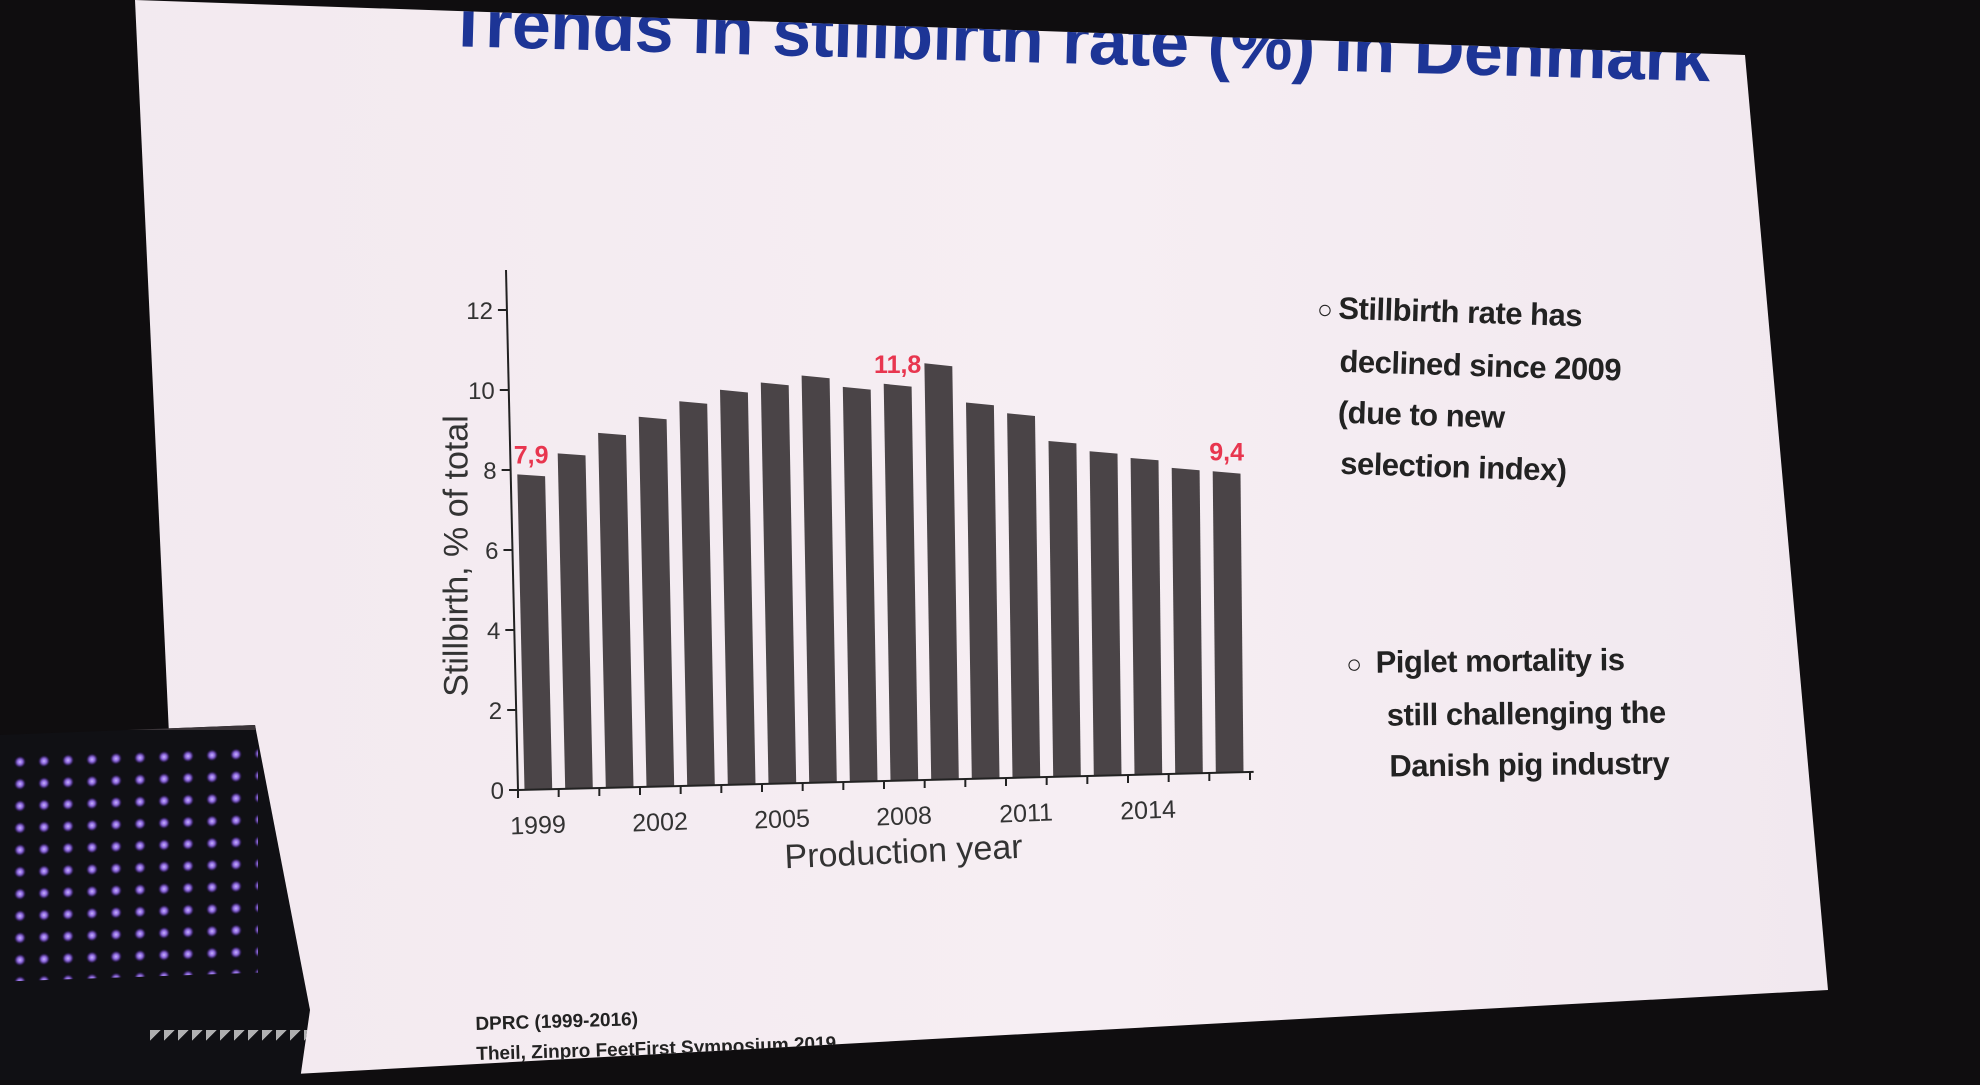  I want to click on y-tick-label: 4, so click(493, 631).